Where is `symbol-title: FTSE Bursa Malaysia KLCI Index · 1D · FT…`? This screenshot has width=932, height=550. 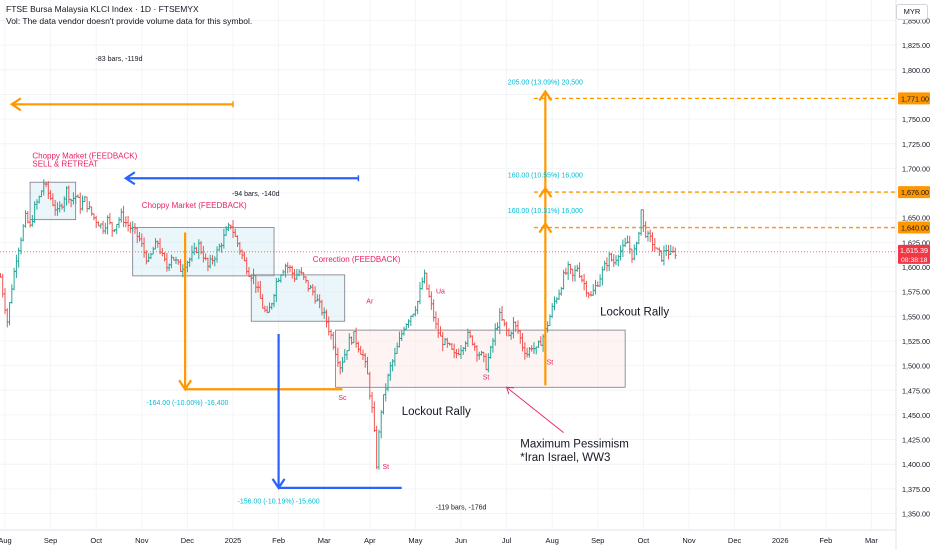 symbol-title: FTSE Bursa Malaysia KLCI Index · 1D · FT… is located at coordinates (102, 9).